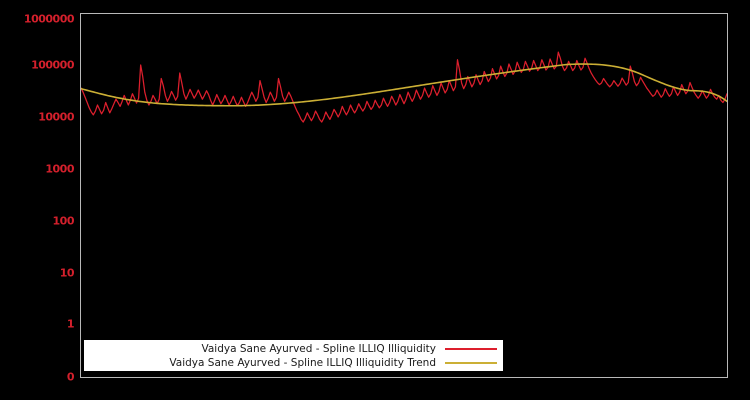 Image resolution: width=750 pixels, height=400 pixels. I want to click on legend-swatch-series, so click(471, 348).